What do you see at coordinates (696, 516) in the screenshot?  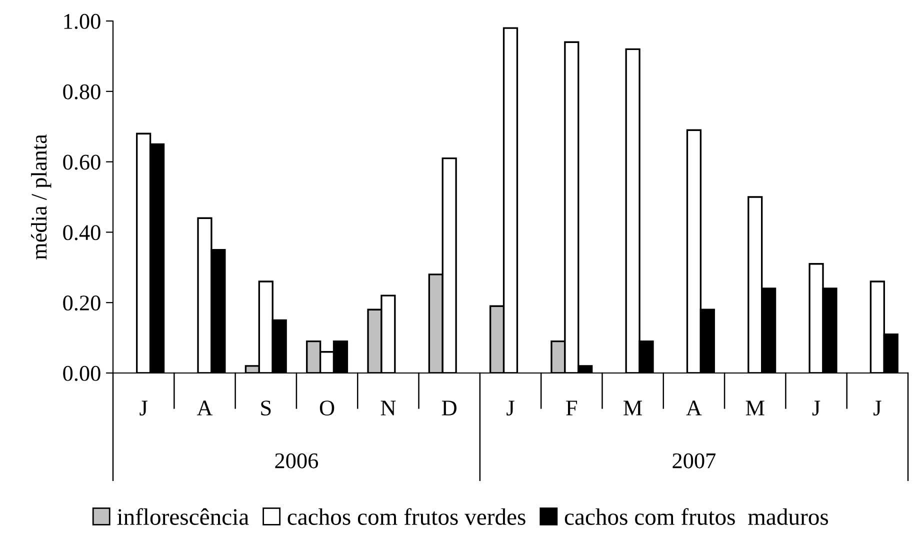 I see `legend-label: cachos com frutos maduros` at bounding box center [696, 516].